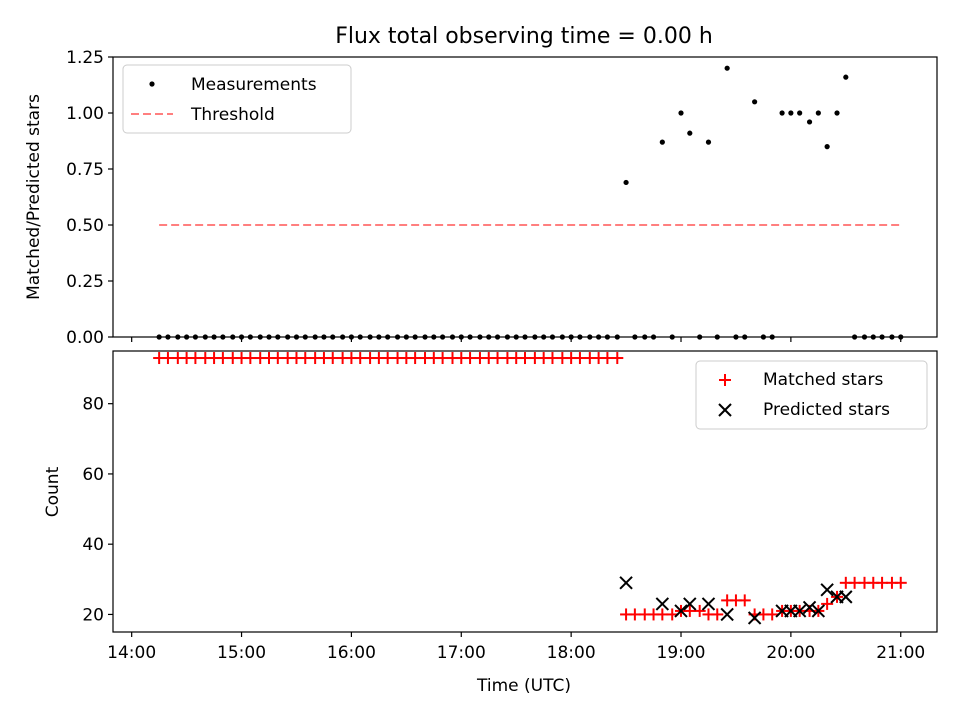 Image resolution: width=960 pixels, height=720 pixels. Describe the element at coordinates (241, 653) in the screenshot. I see `x-tick-label: 15:00` at that location.